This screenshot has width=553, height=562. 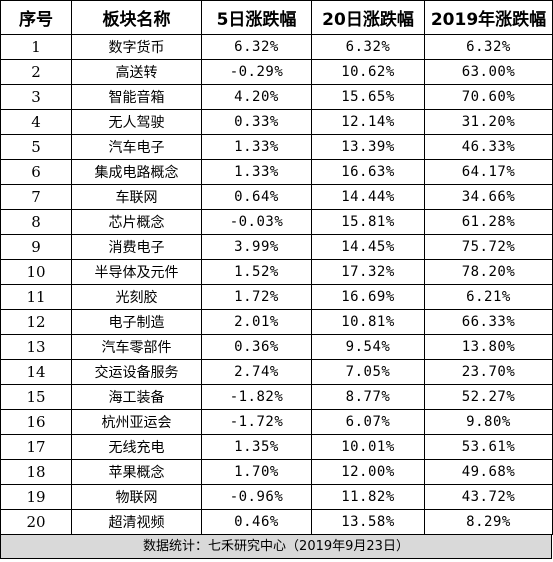 I want to click on cell-index: 9, so click(x=36, y=247).